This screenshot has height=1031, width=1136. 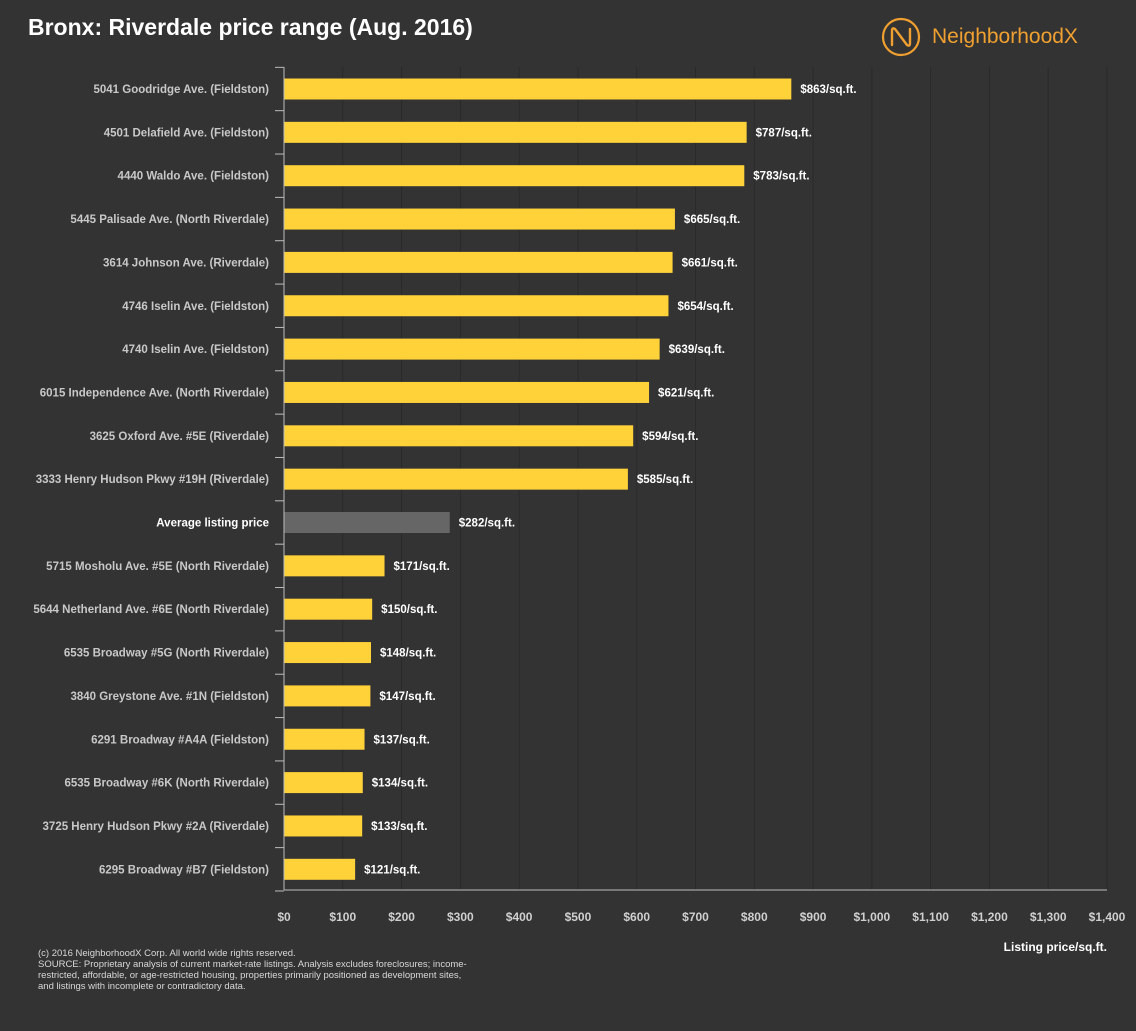 What do you see at coordinates (872, 917) in the screenshot?
I see `x-tick-label: $1,000` at bounding box center [872, 917].